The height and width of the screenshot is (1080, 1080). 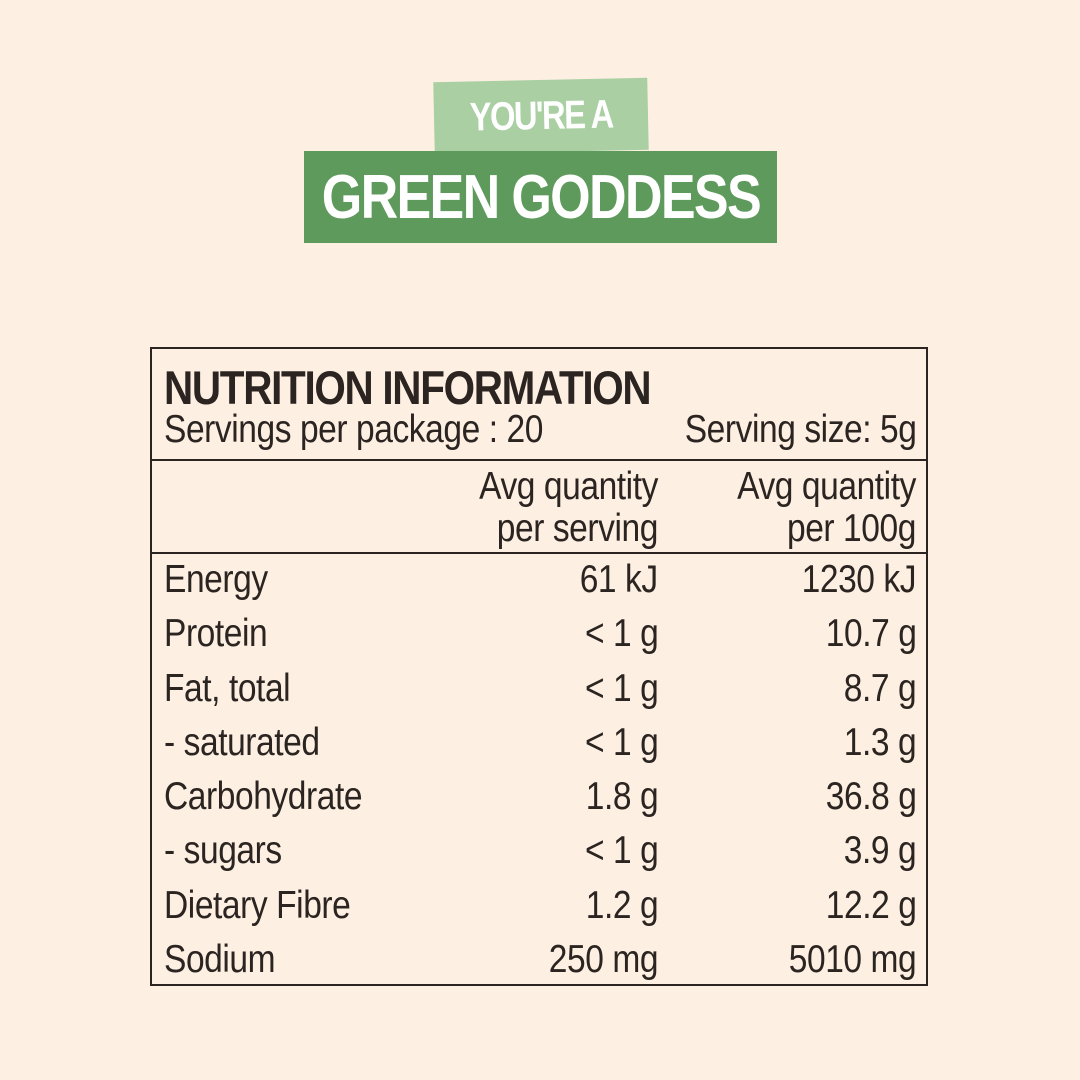 I want to click on column-header-line: per 100g, so click(x=851, y=528).